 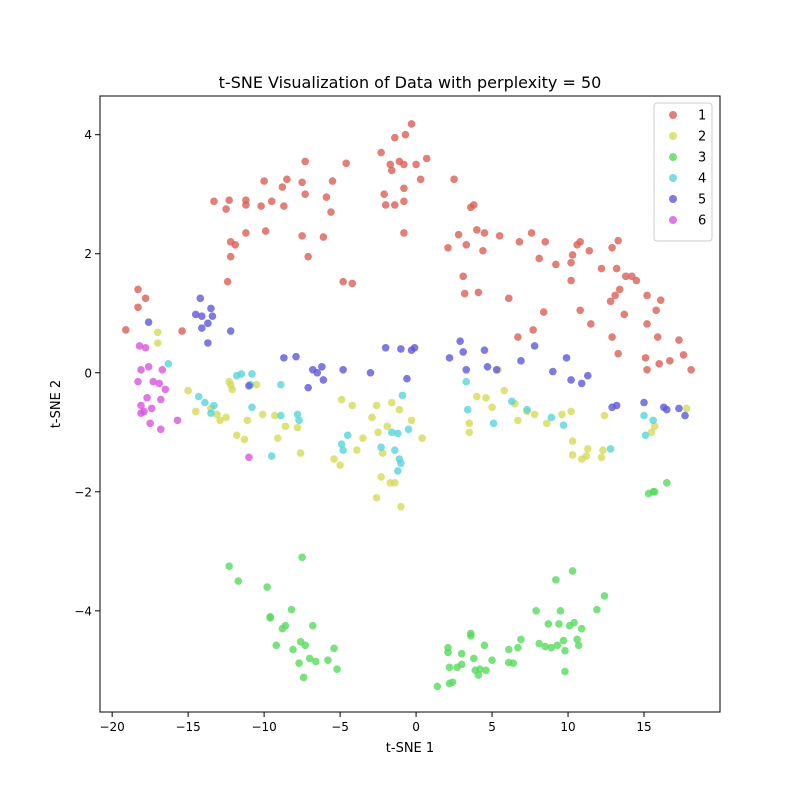 I want to click on y-tick-label: 0, so click(x=88, y=373).